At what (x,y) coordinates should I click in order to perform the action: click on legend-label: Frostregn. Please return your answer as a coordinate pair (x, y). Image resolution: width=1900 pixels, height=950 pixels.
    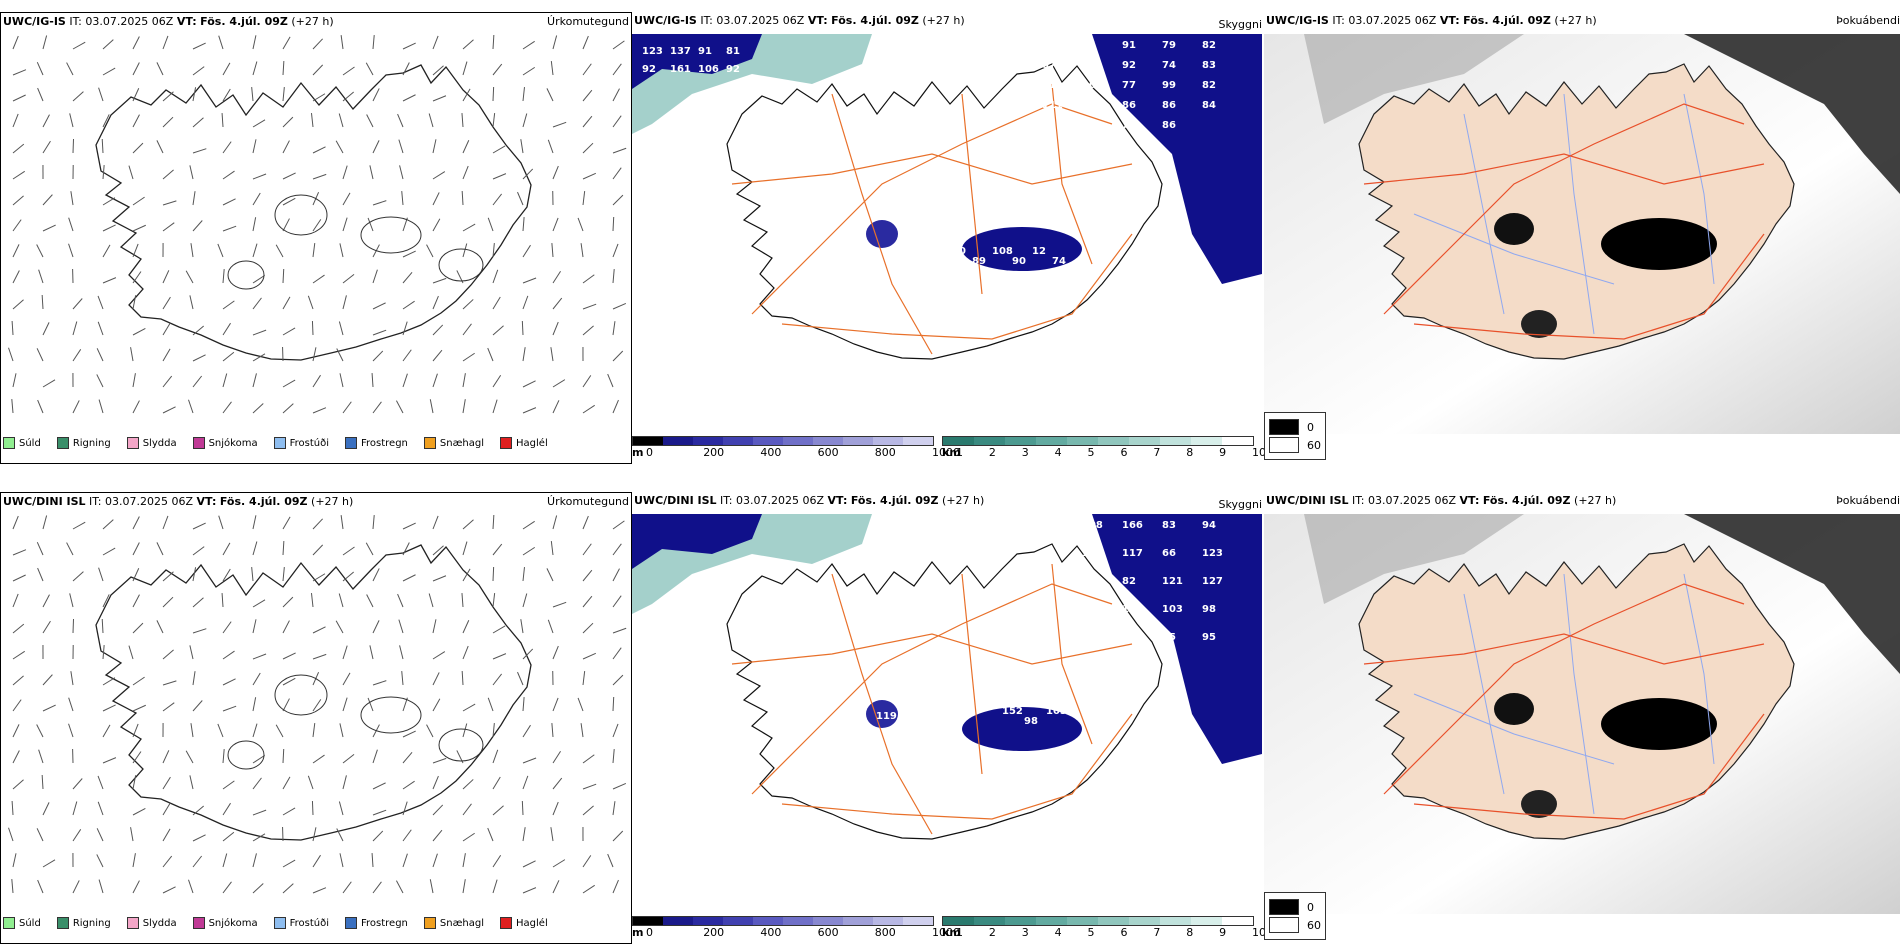
    Looking at the image, I should click on (384, 923).